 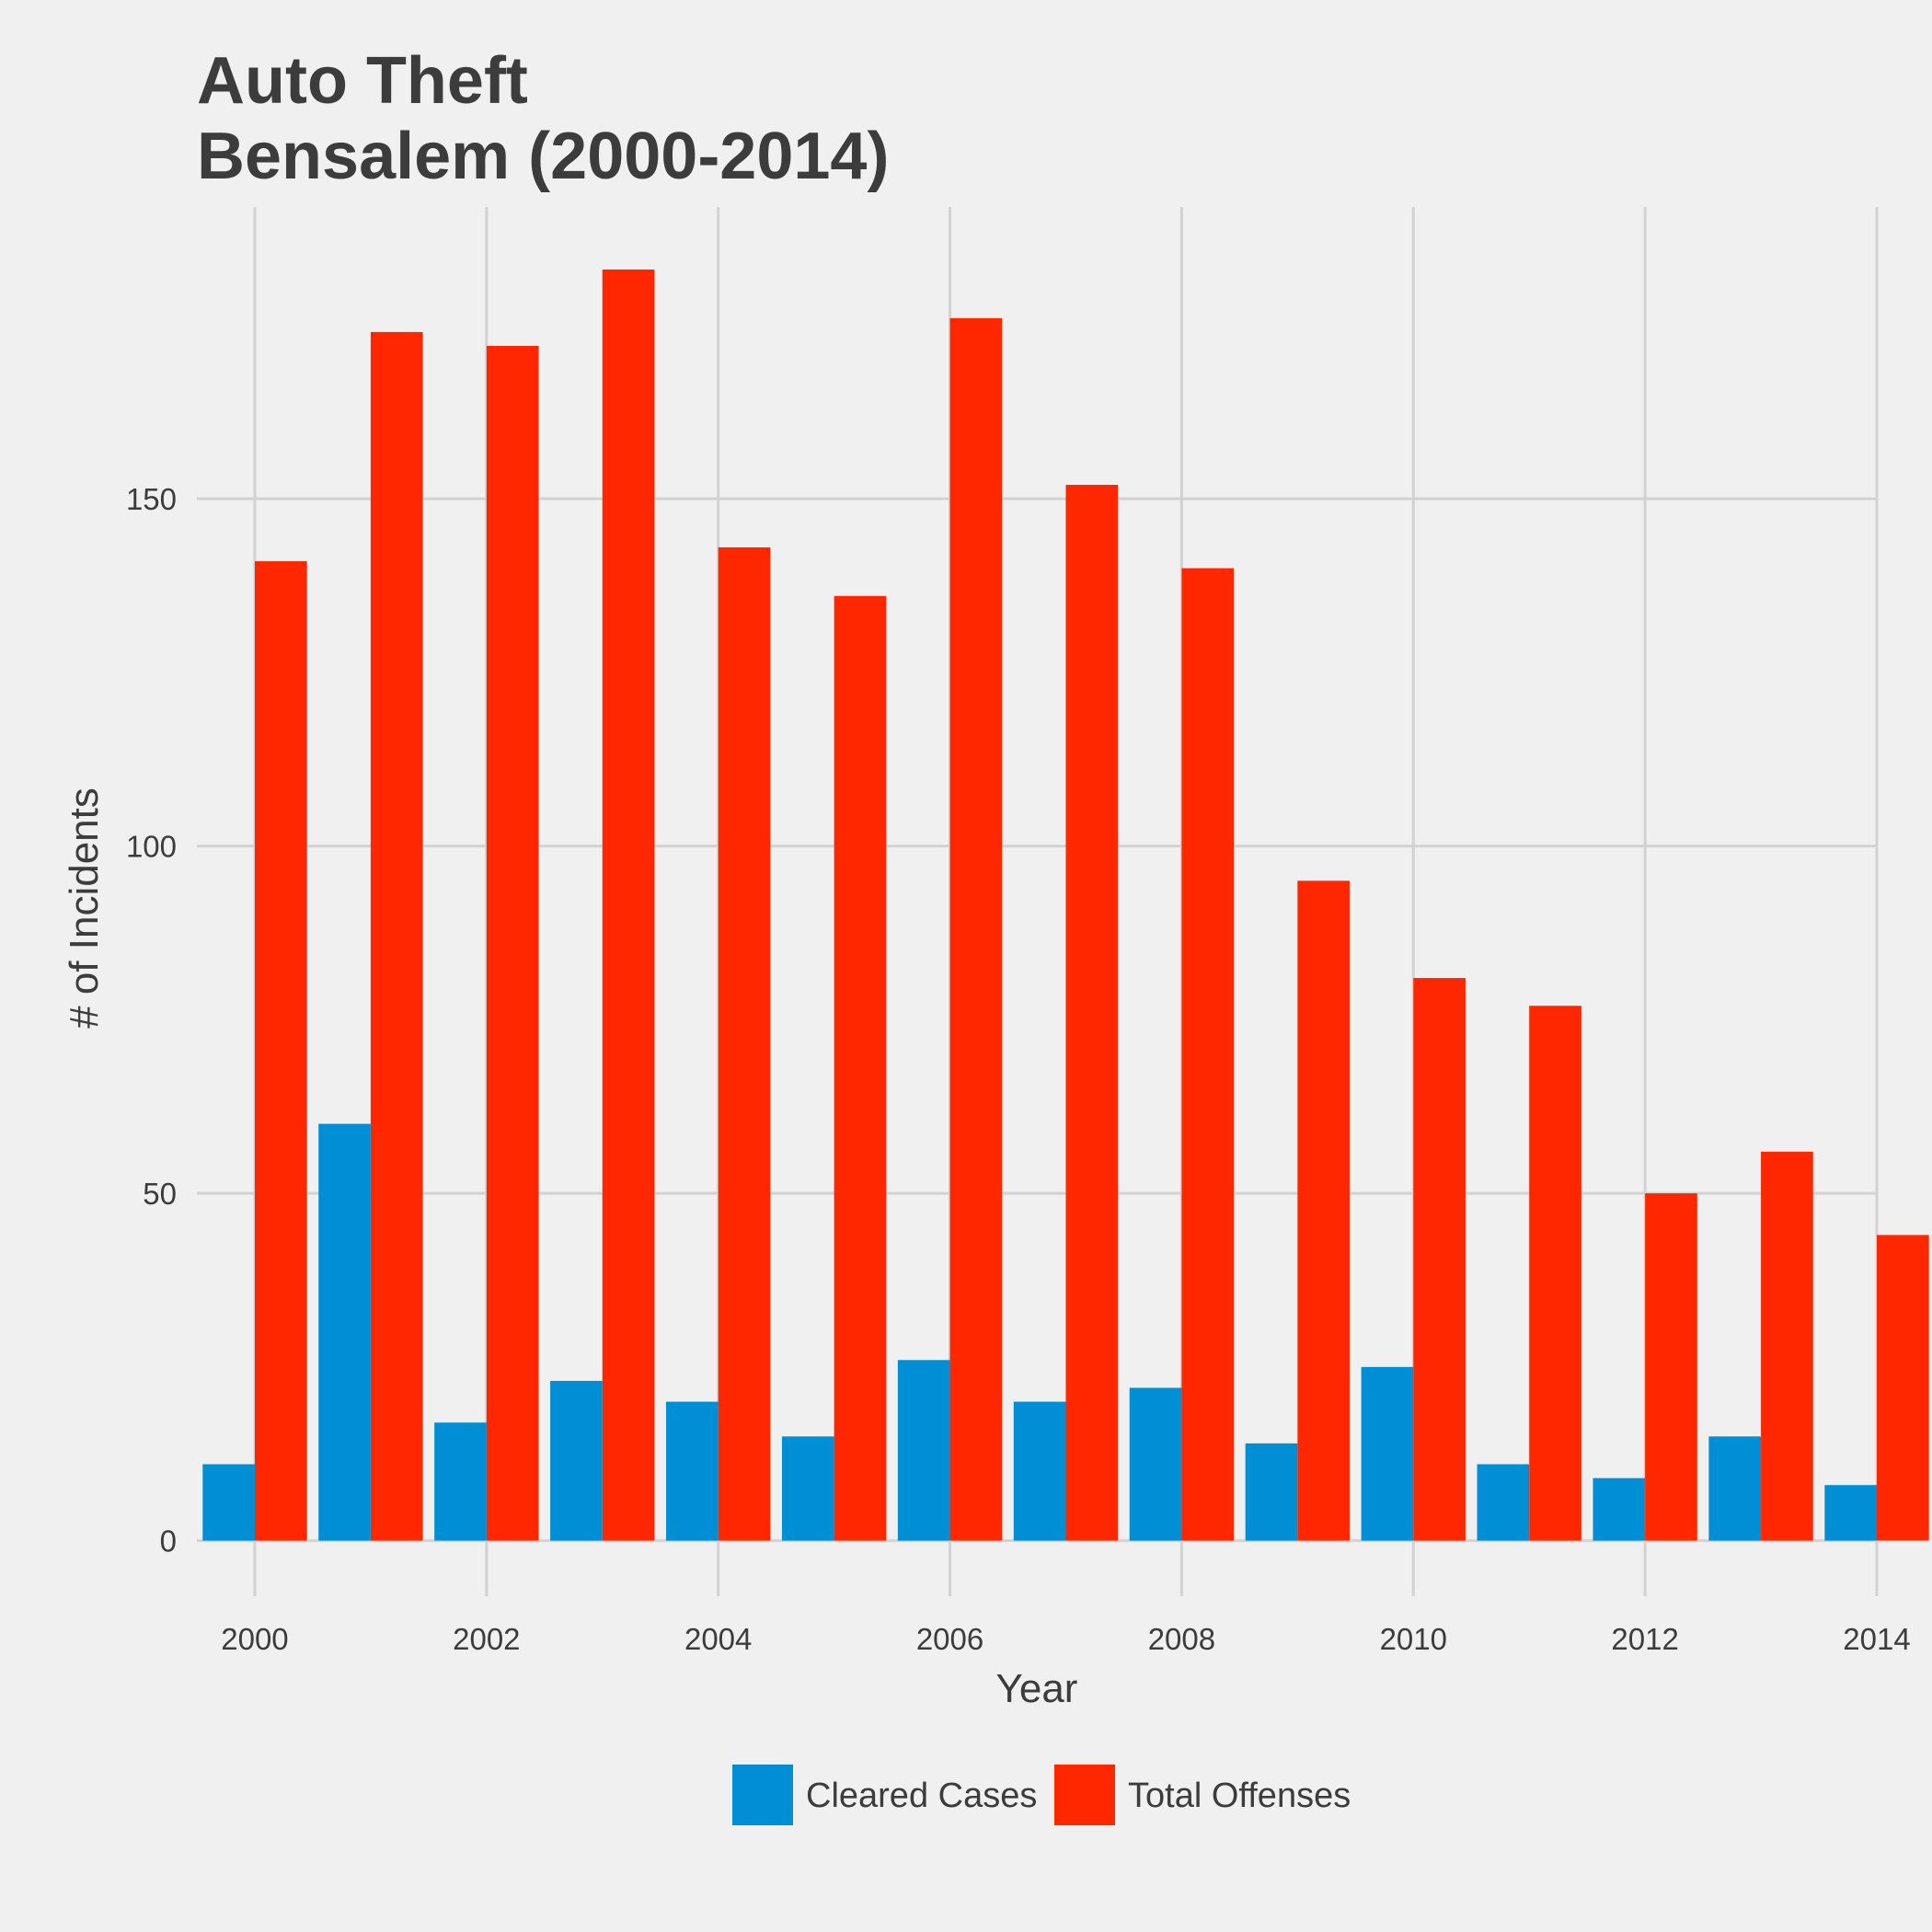 I want to click on x-axis-title: Year, so click(x=1037, y=1688).